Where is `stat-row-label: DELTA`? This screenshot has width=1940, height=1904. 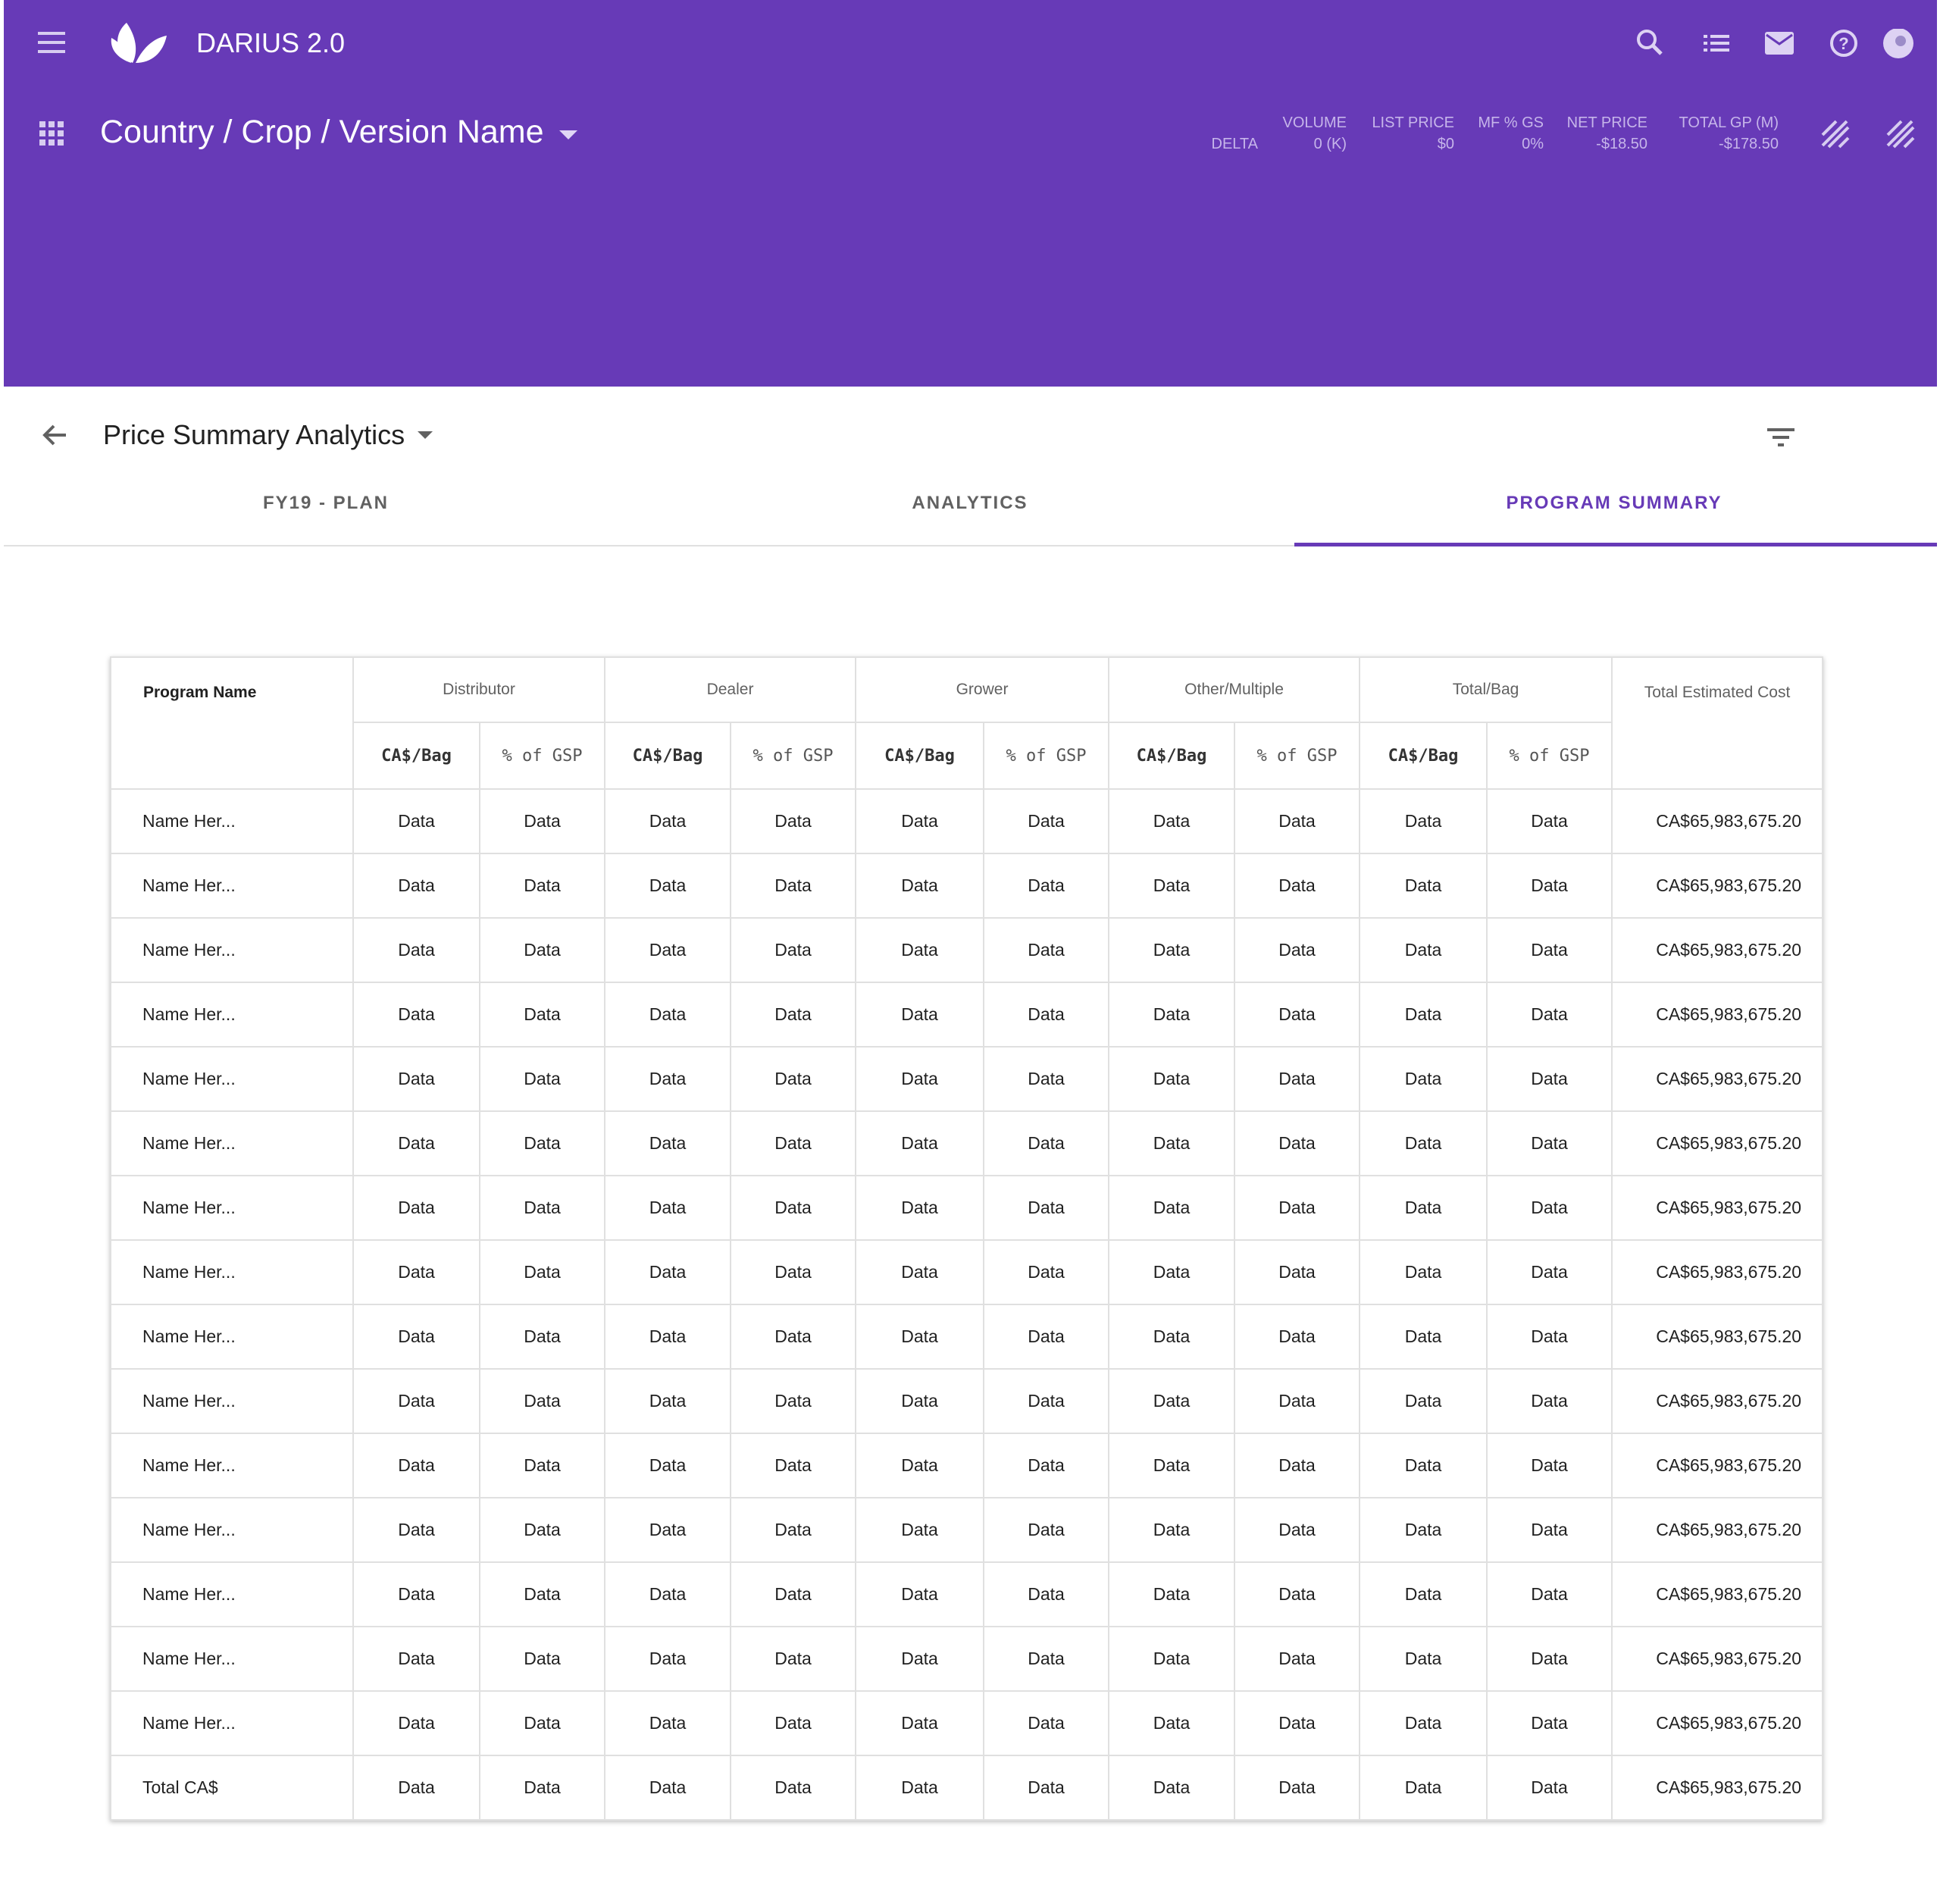 stat-row-label: DELTA is located at coordinates (1235, 144).